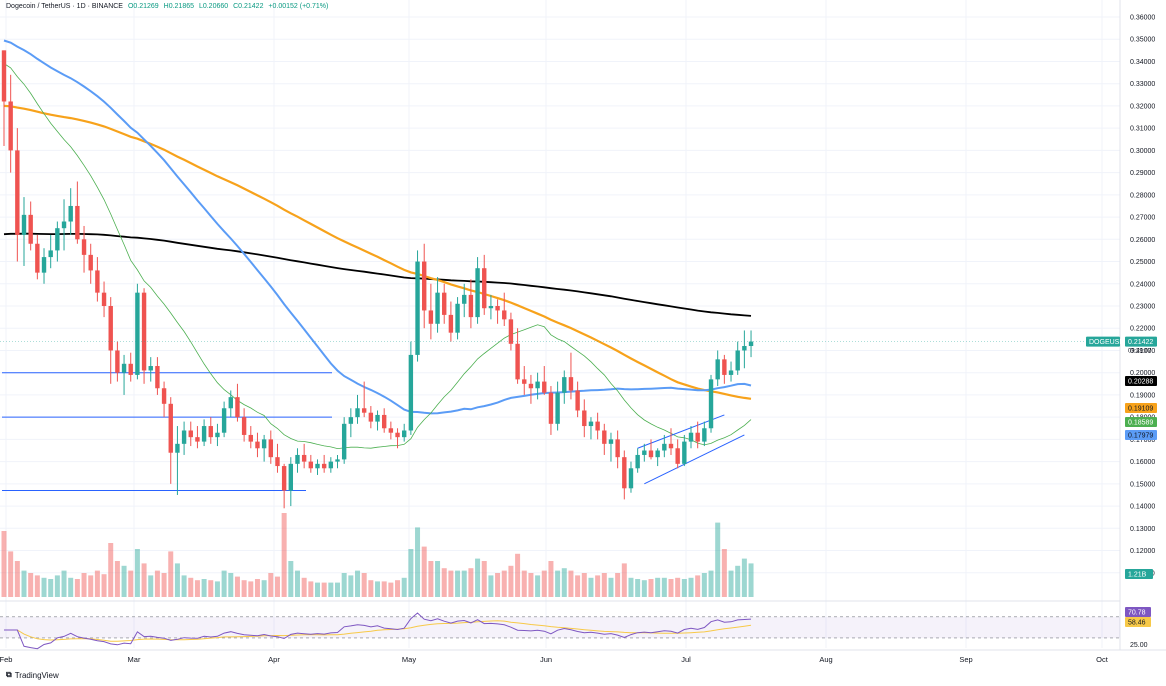  I want to click on rsi-value-label-text: 70.78, so click(1137, 613).